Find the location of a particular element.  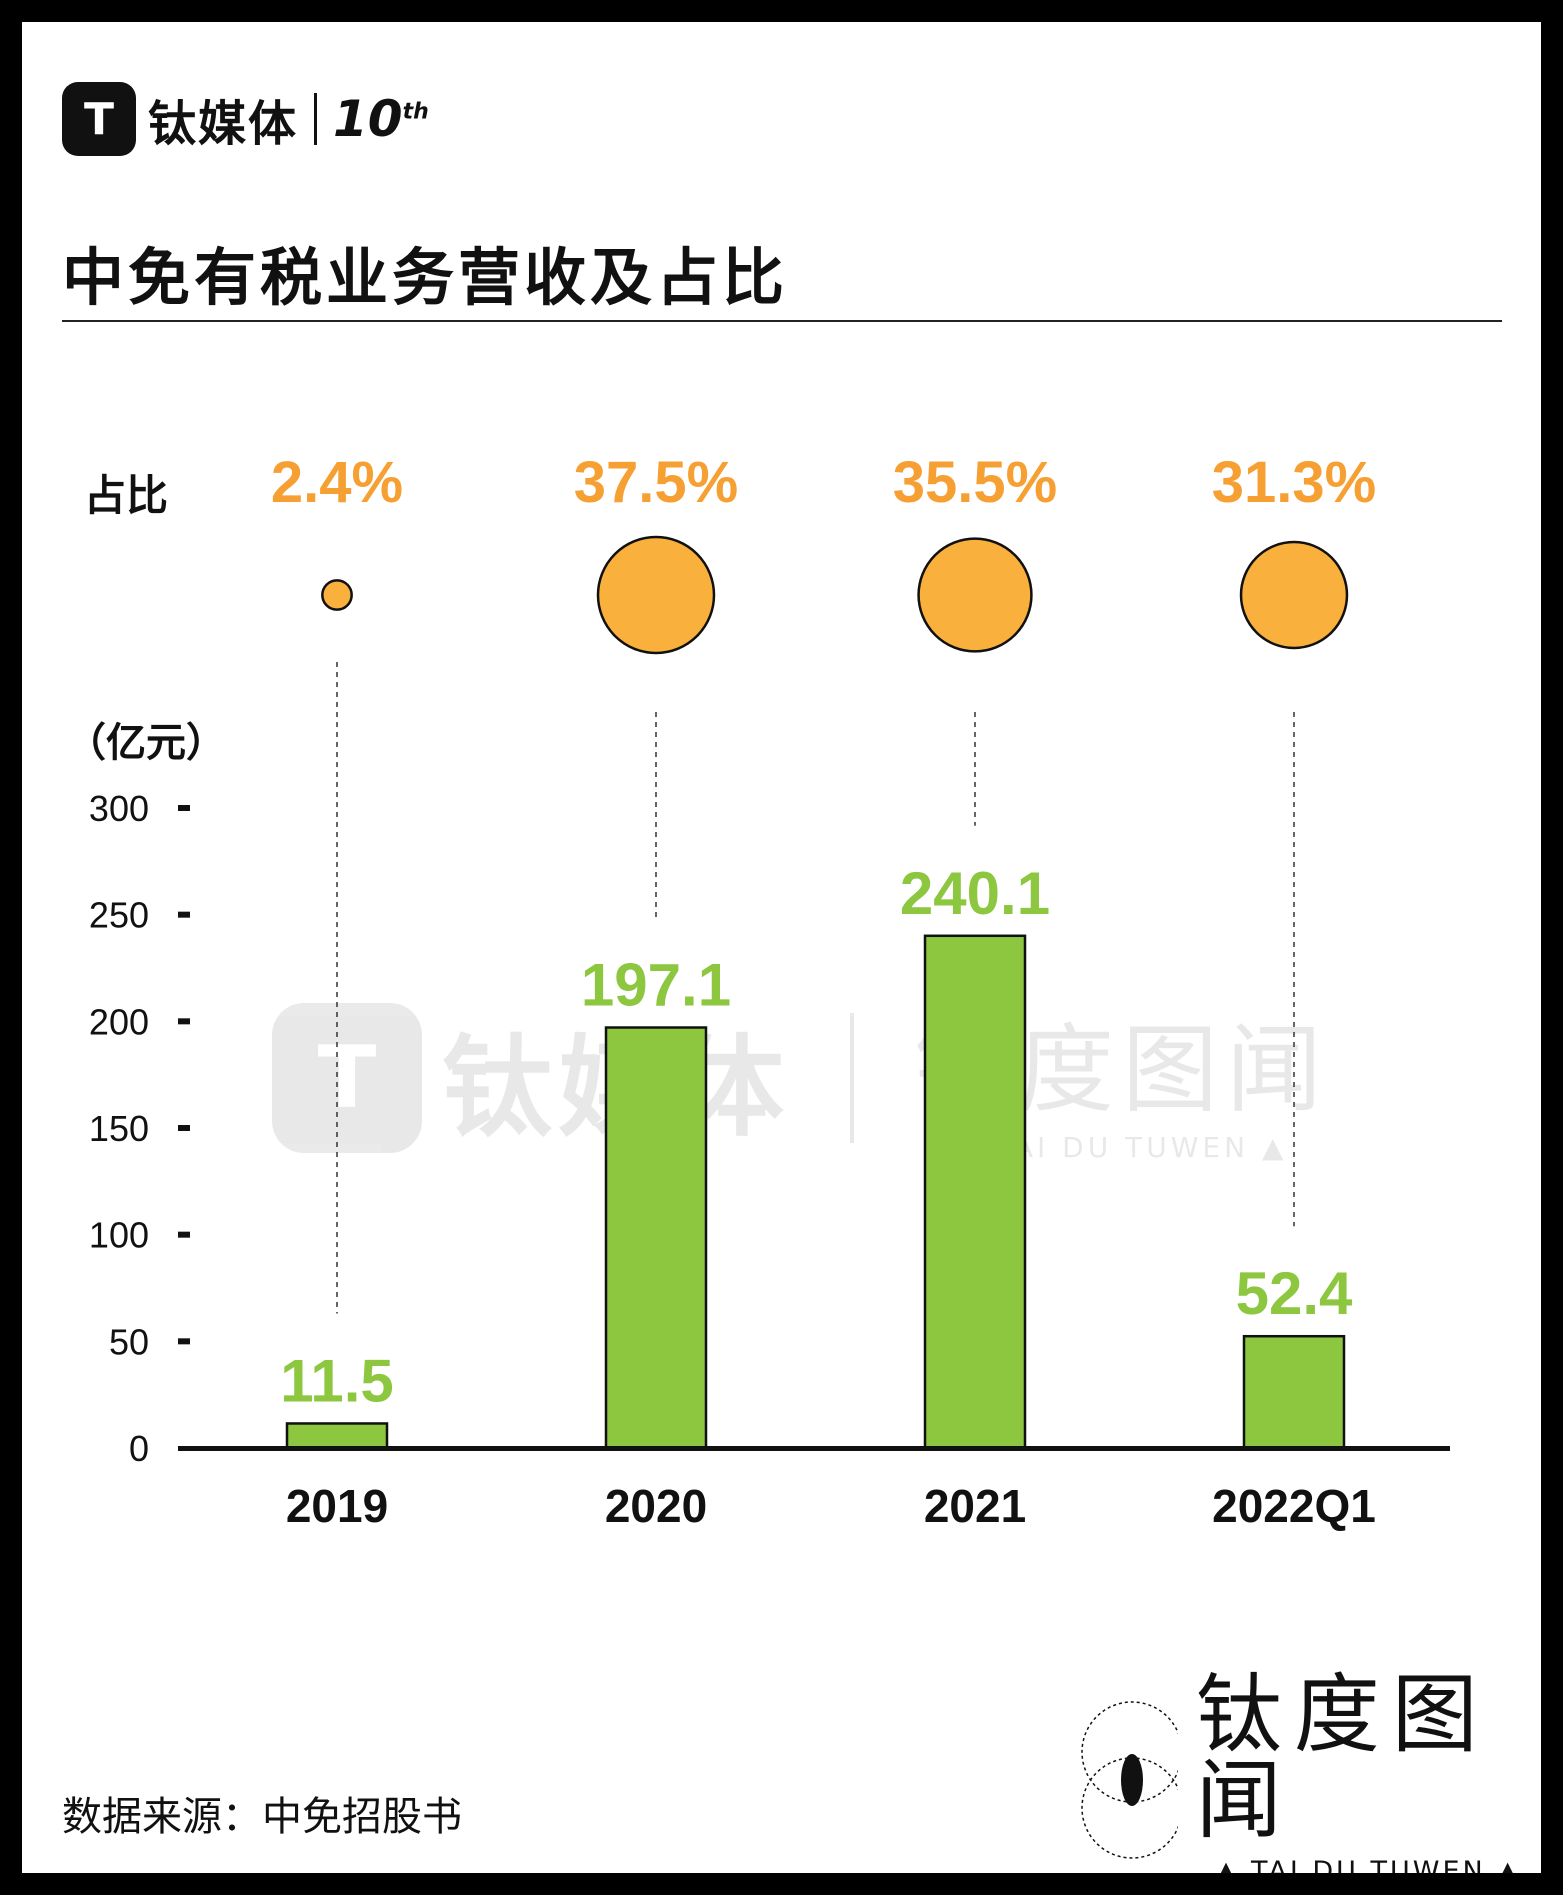

share-label: 2.4% is located at coordinates (337, 482).